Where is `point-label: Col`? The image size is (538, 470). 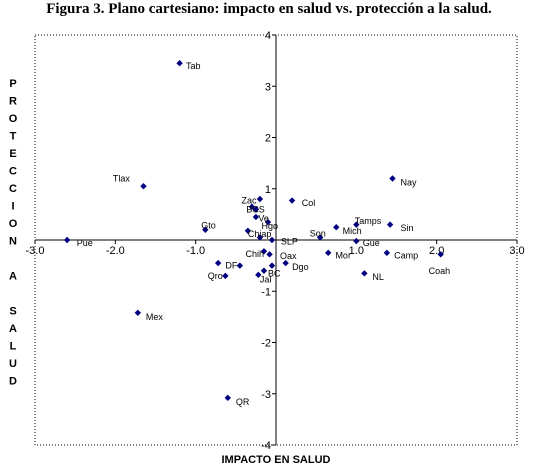 point-label: Col is located at coordinates (309, 203).